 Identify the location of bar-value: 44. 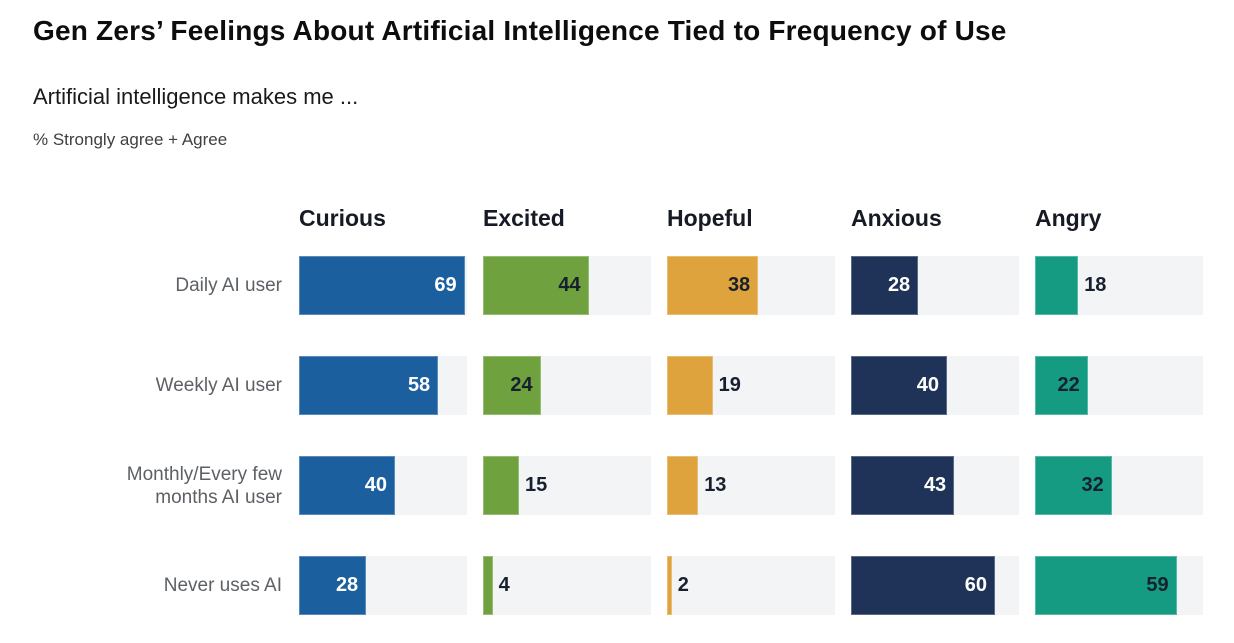
(569, 285).